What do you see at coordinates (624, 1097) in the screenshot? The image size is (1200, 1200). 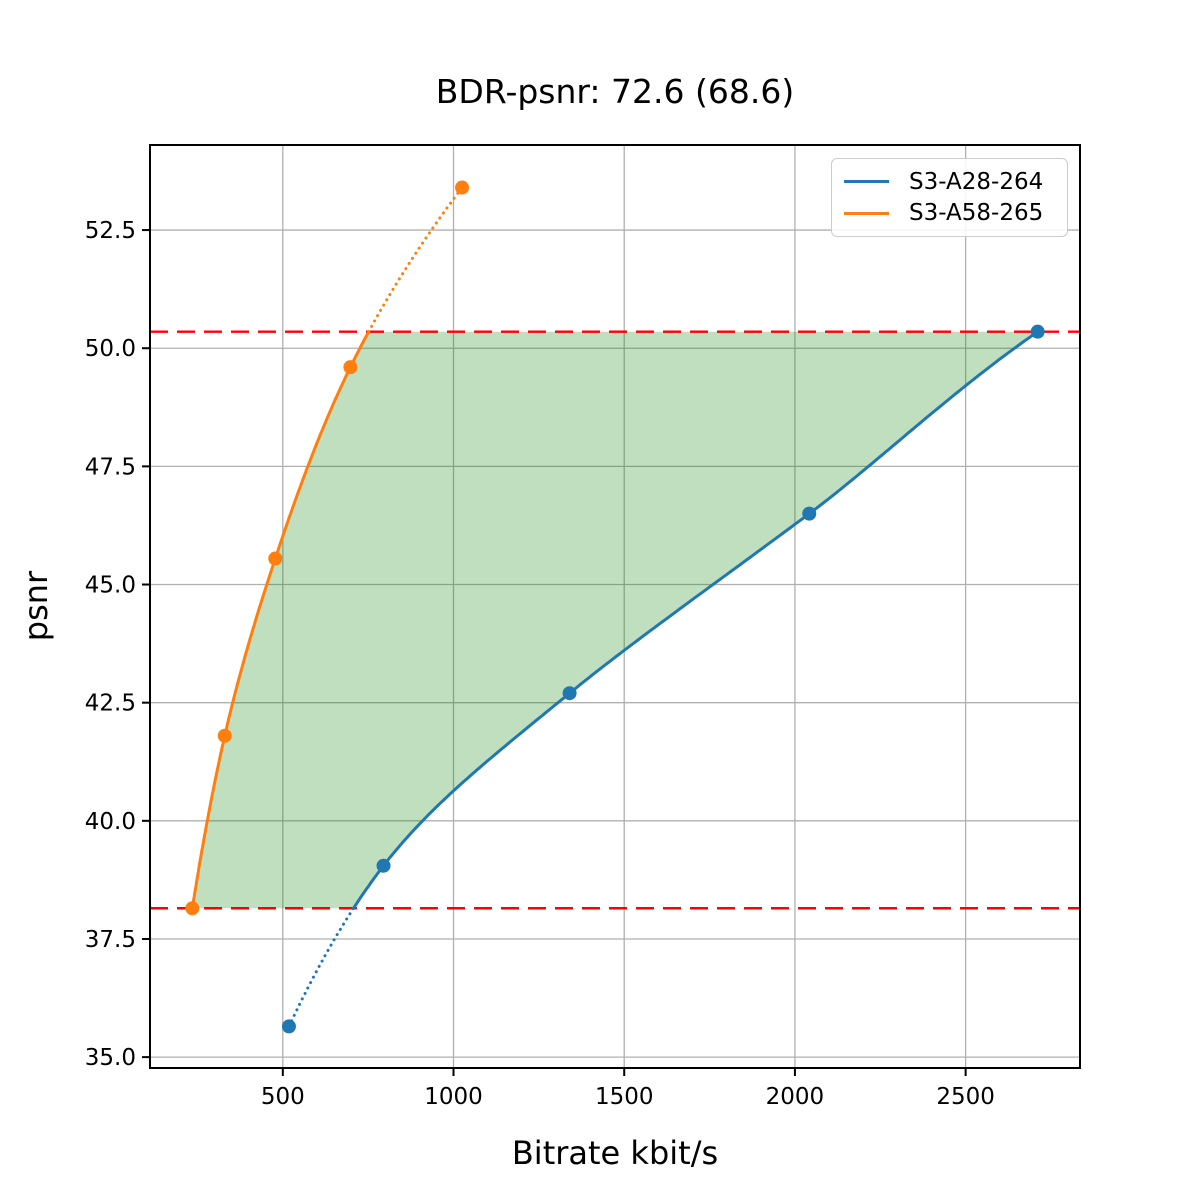 I see `x-tick-label: 1500` at bounding box center [624, 1097].